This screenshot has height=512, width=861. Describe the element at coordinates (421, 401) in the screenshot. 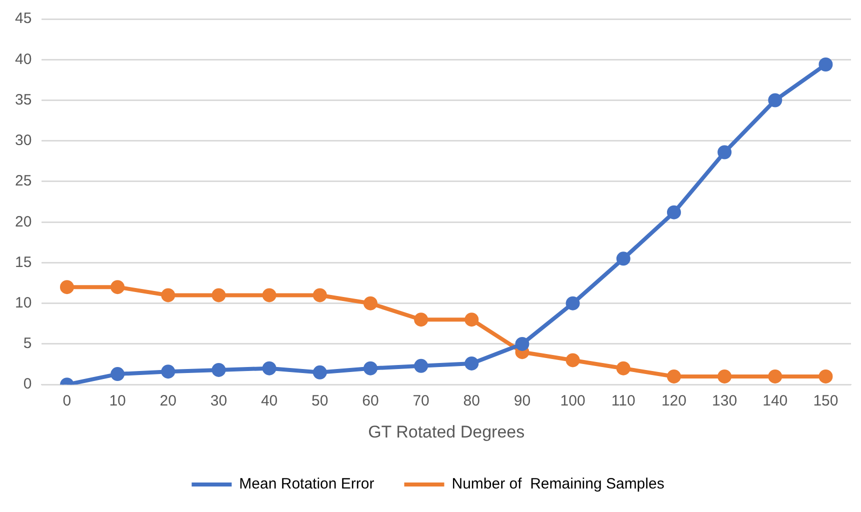

I see `x-tick-label: 70` at that location.